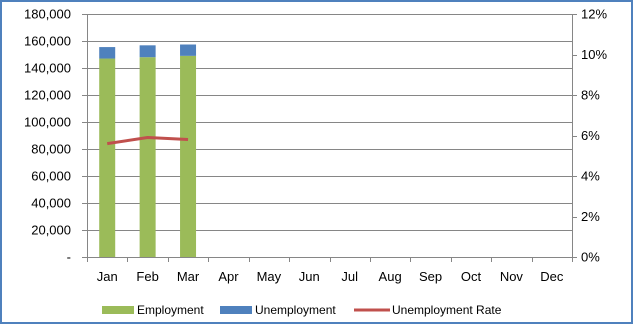 The image size is (633, 324). Describe the element at coordinates (269, 276) in the screenshot. I see `x-tick-label: May` at that location.